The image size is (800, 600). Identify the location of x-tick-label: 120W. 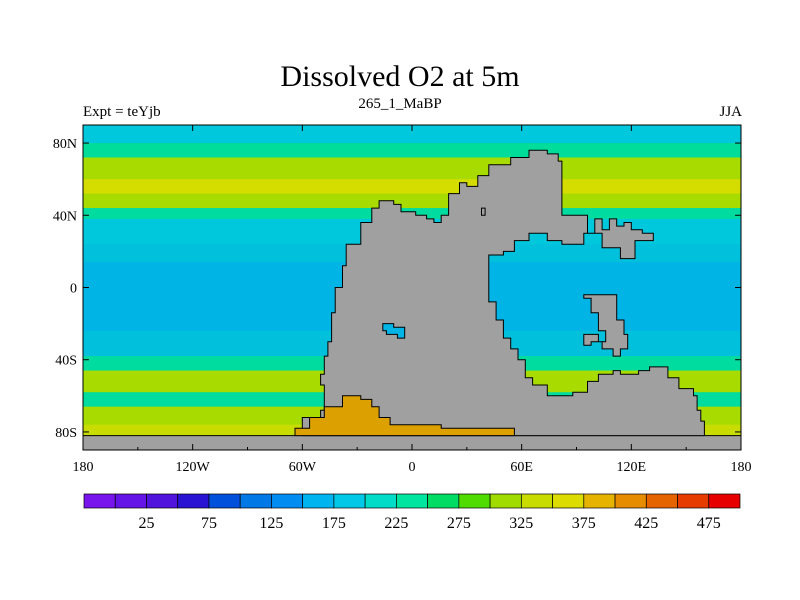
(193, 467).